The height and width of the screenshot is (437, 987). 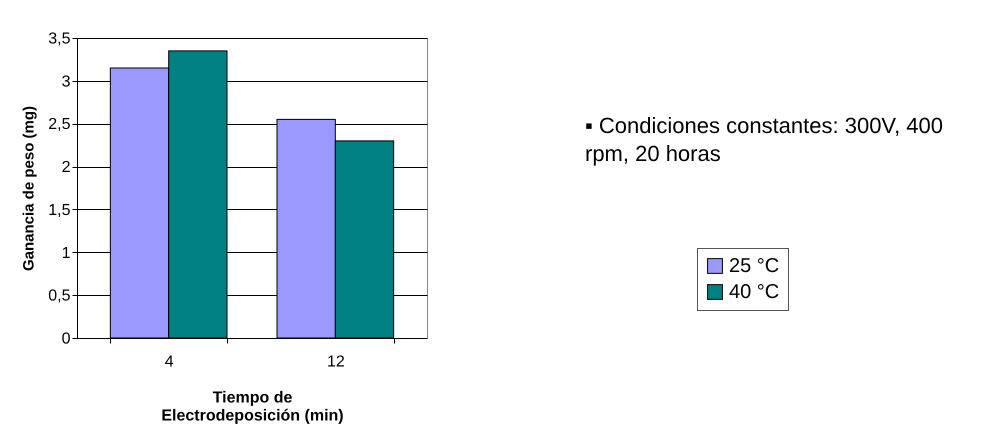 I want to click on text: ▪ Condiciones constantes: 300V, 400 rpm, 20 horas, so click(x=764, y=140).